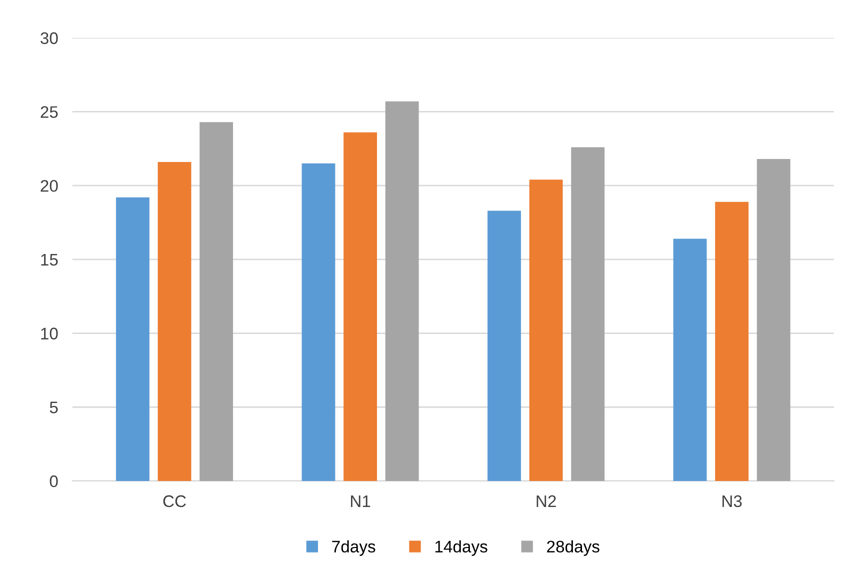 Image resolution: width=851 pixels, height=583 pixels. What do you see at coordinates (54, 481) in the screenshot?
I see `y-tick-label: 0` at bounding box center [54, 481].